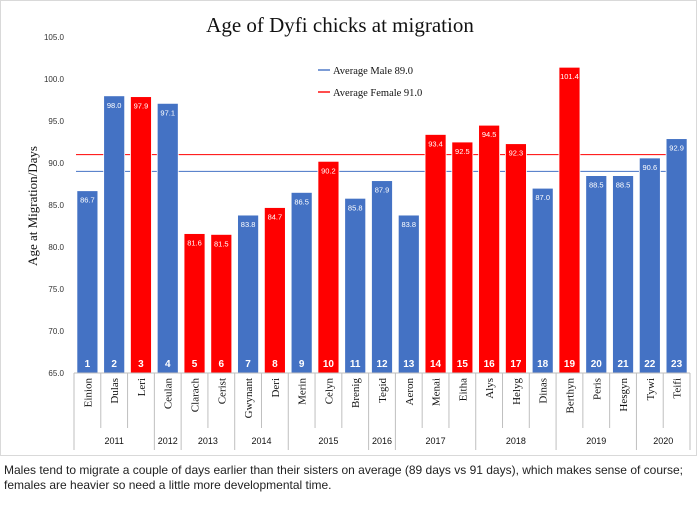 The height and width of the screenshot is (506, 699). Describe the element at coordinates (516, 364) in the screenshot. I see `bar-number-label: 17` at that location.